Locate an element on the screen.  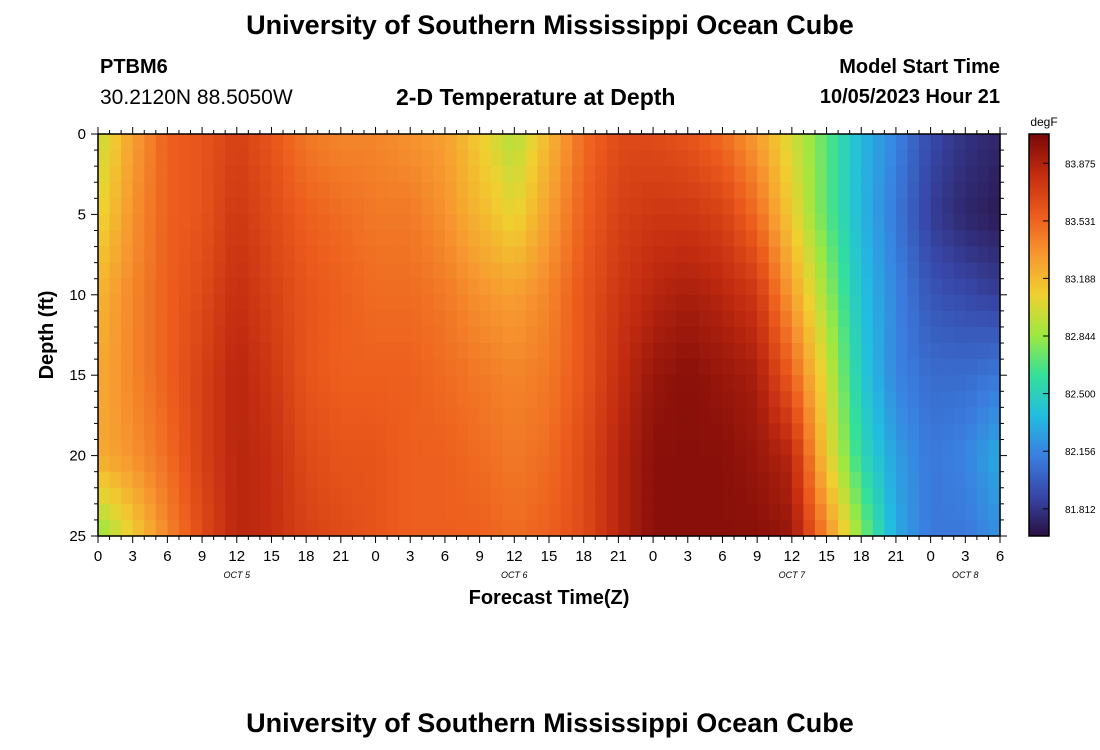
colorbar-tick-label: 82.156 is located at coordinates (1080, 452).